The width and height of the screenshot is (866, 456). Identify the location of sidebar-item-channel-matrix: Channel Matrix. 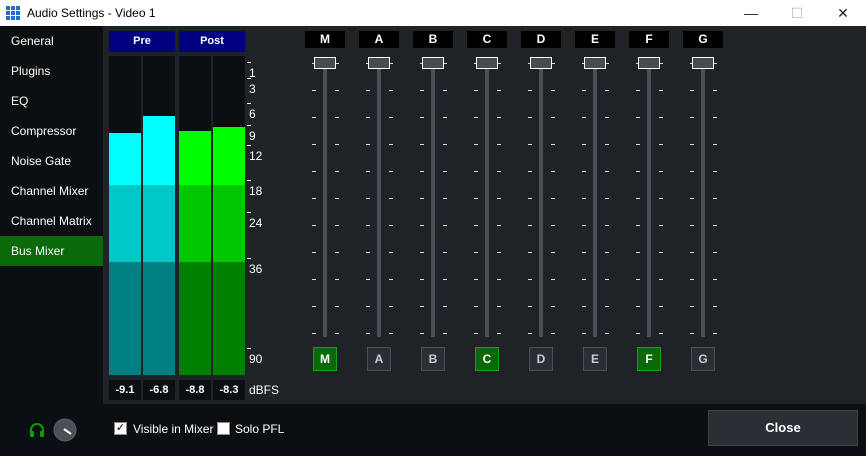
(51, 221).